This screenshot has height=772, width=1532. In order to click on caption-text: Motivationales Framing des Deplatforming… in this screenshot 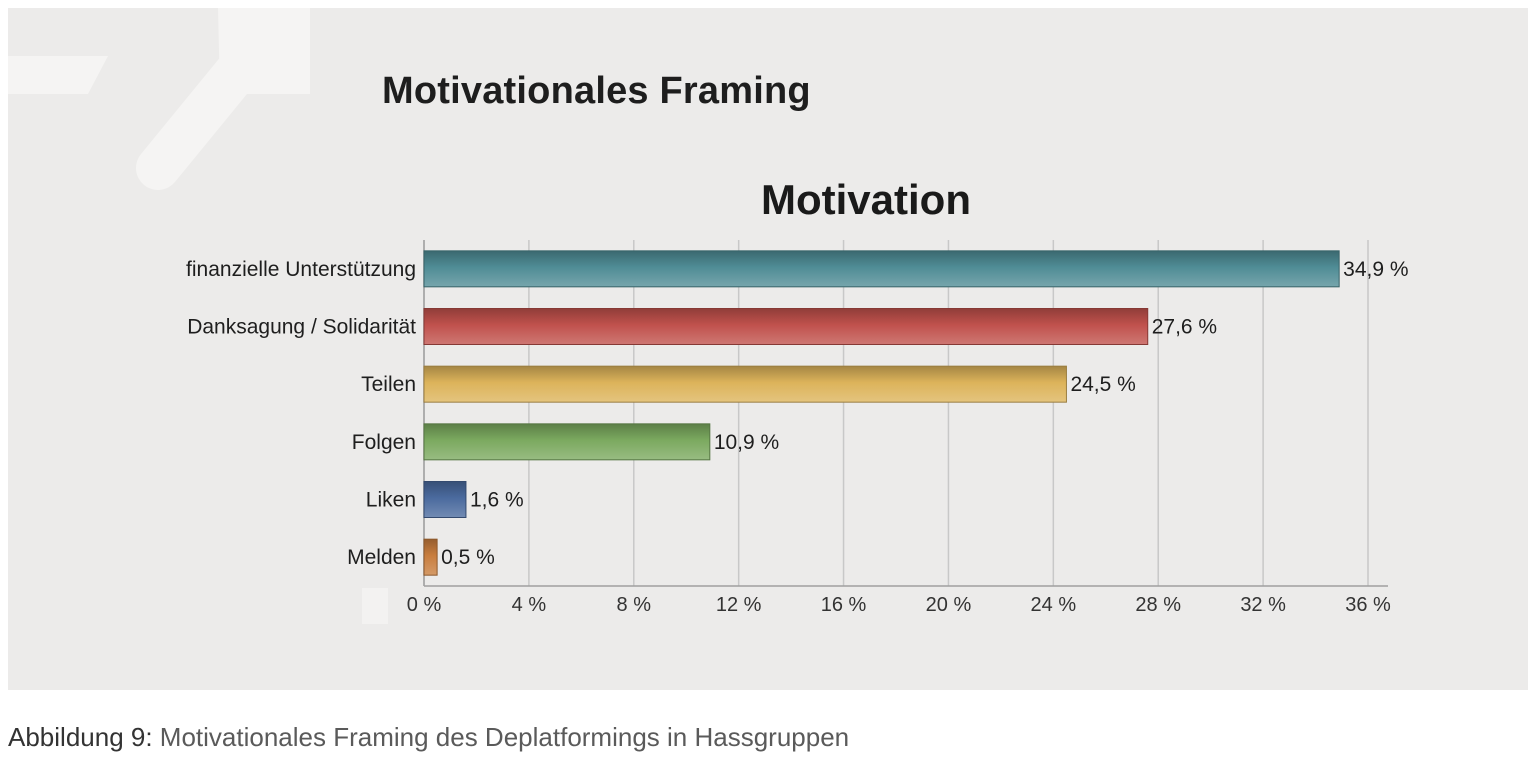, I will do `click(504, 737)`.